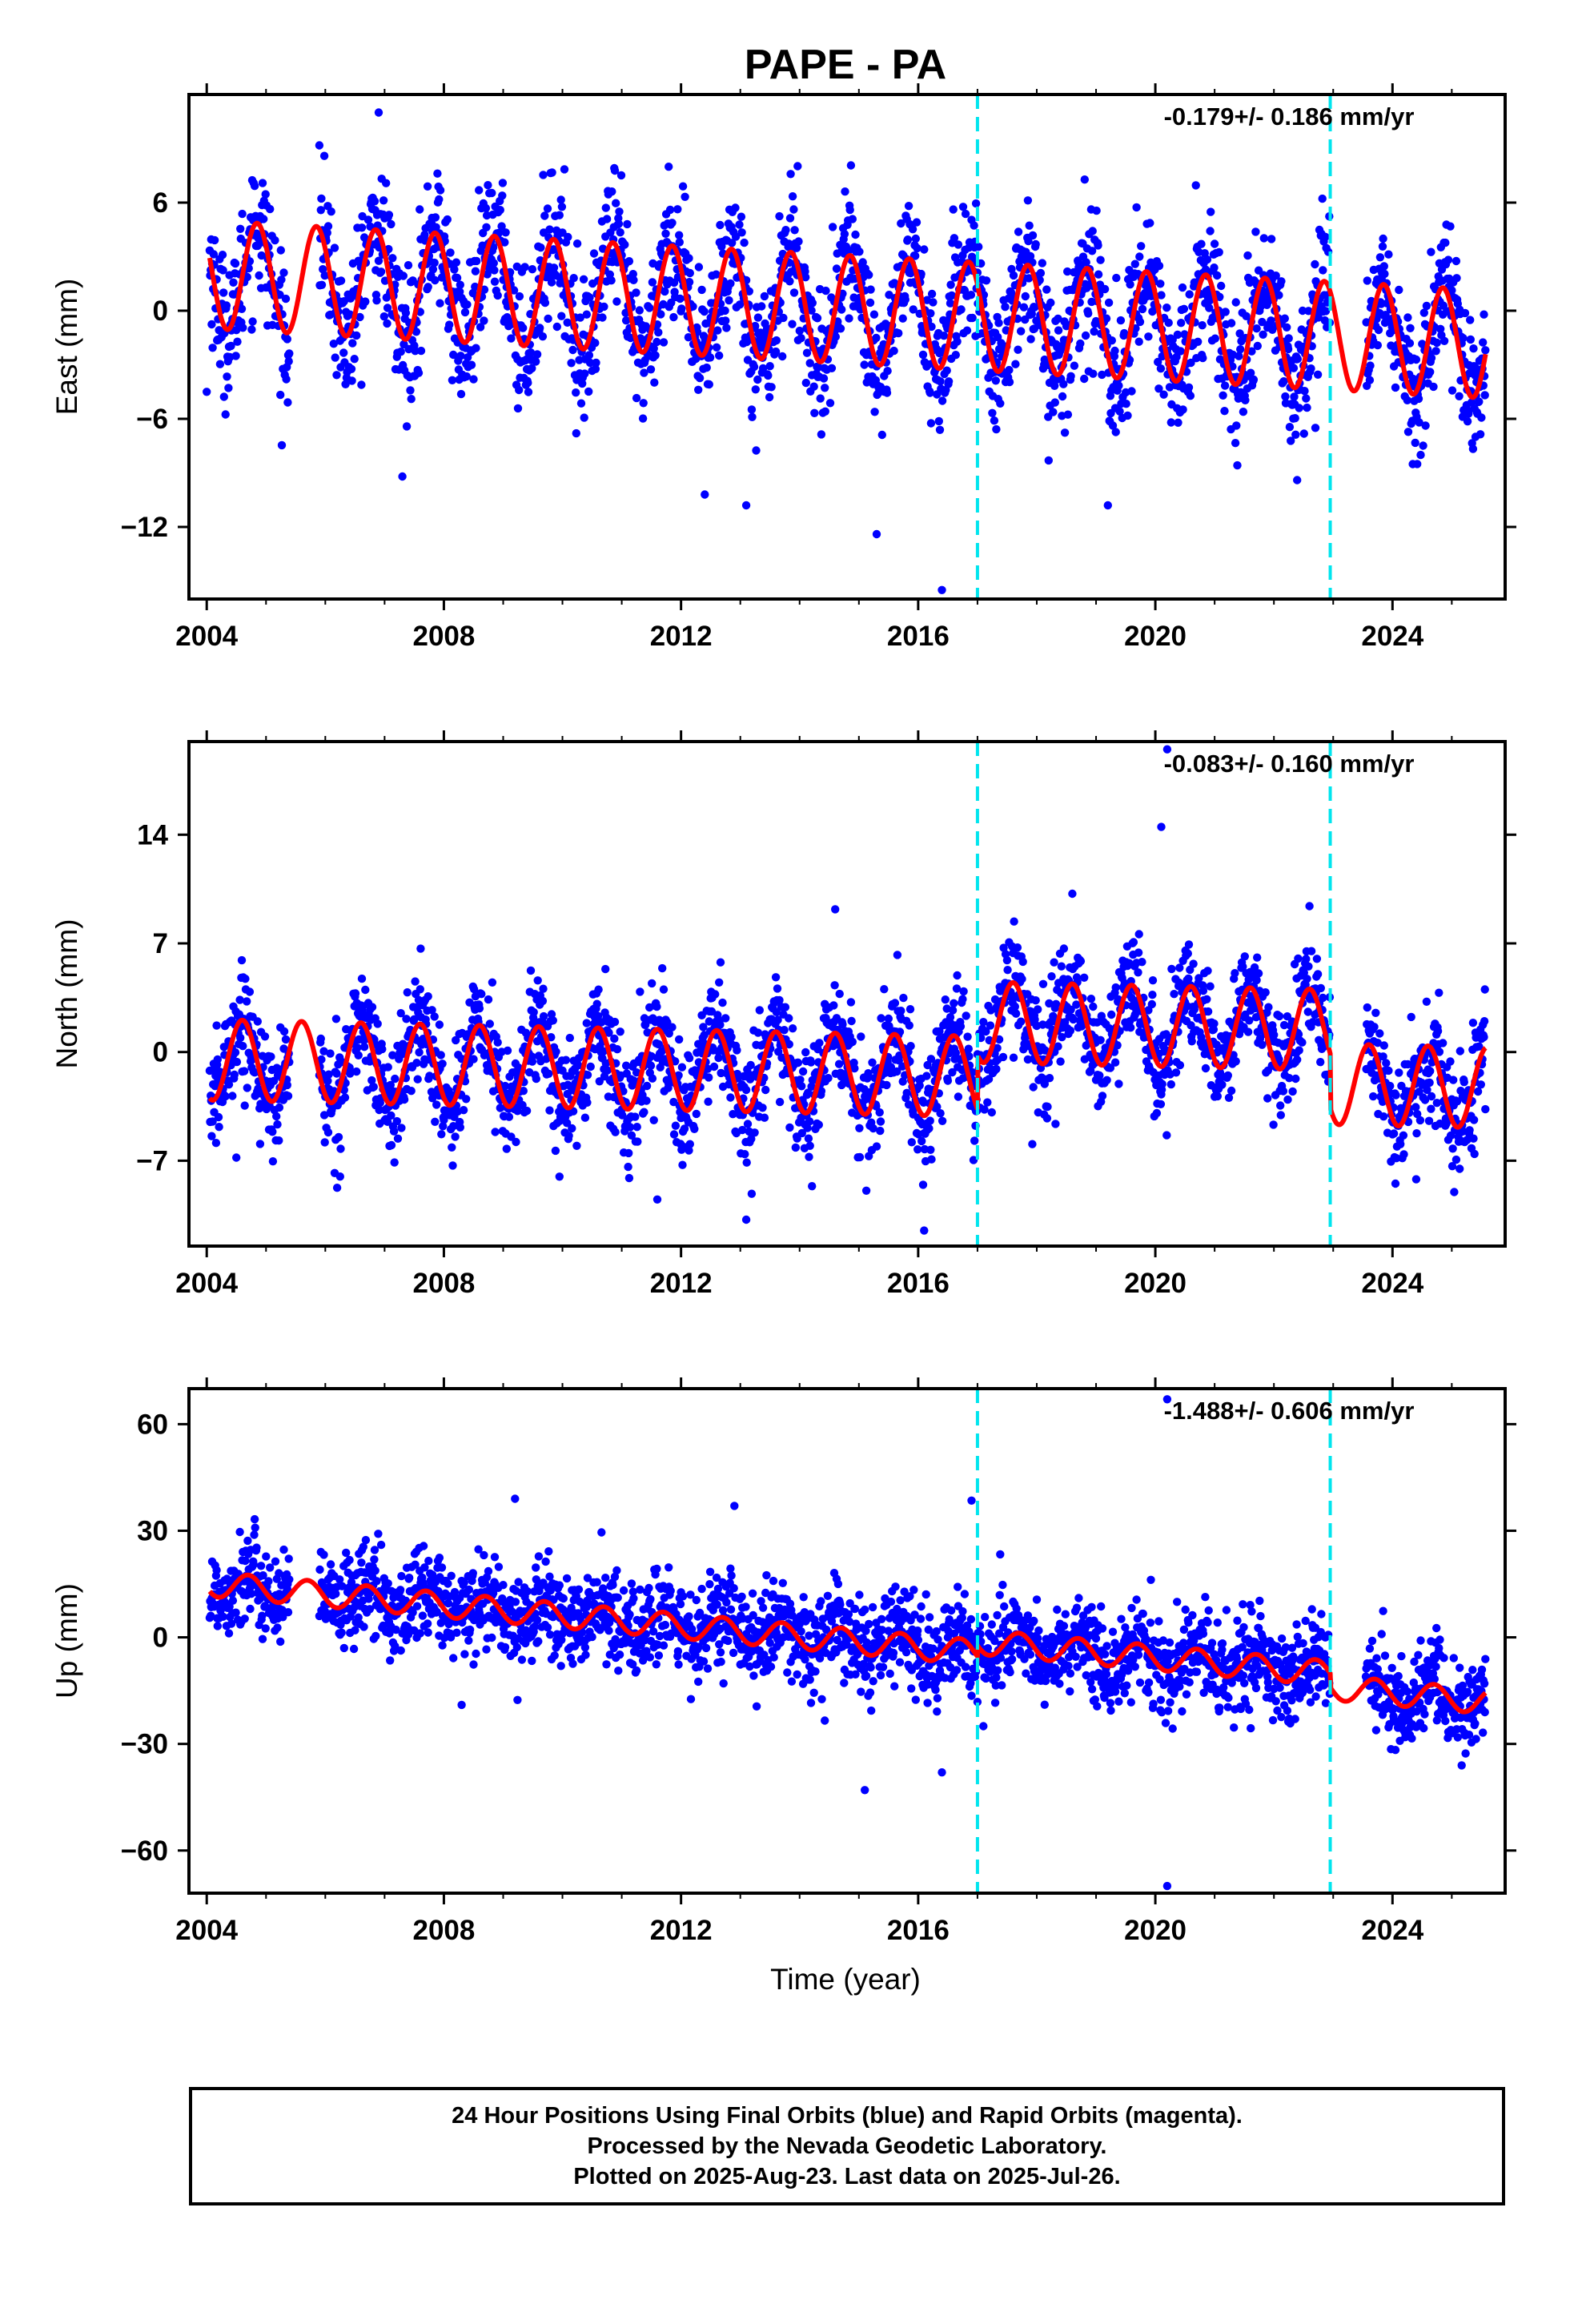 The height and width of the screenshot is (2324, 1582). What do you see at coordinates (152, 419) in the screenshot?
I see `y-tick-label: −6` at bounding box center [152, 419].